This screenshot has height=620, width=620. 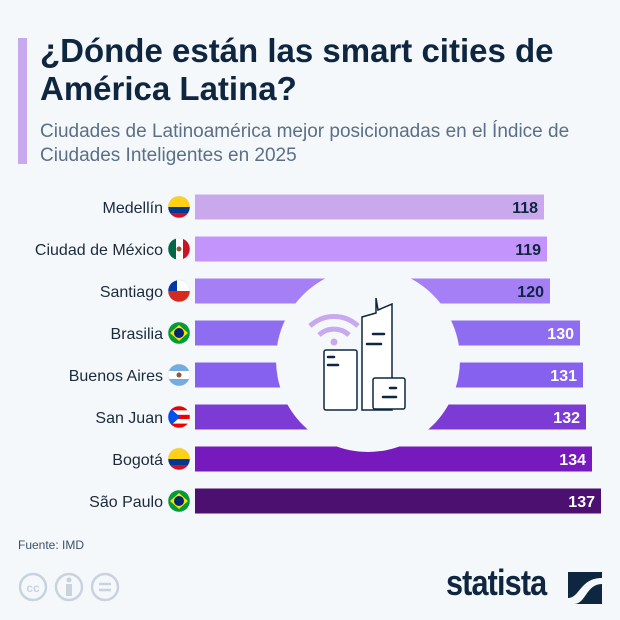 I want to click on value-label: 120, so click(x=530, y=292).